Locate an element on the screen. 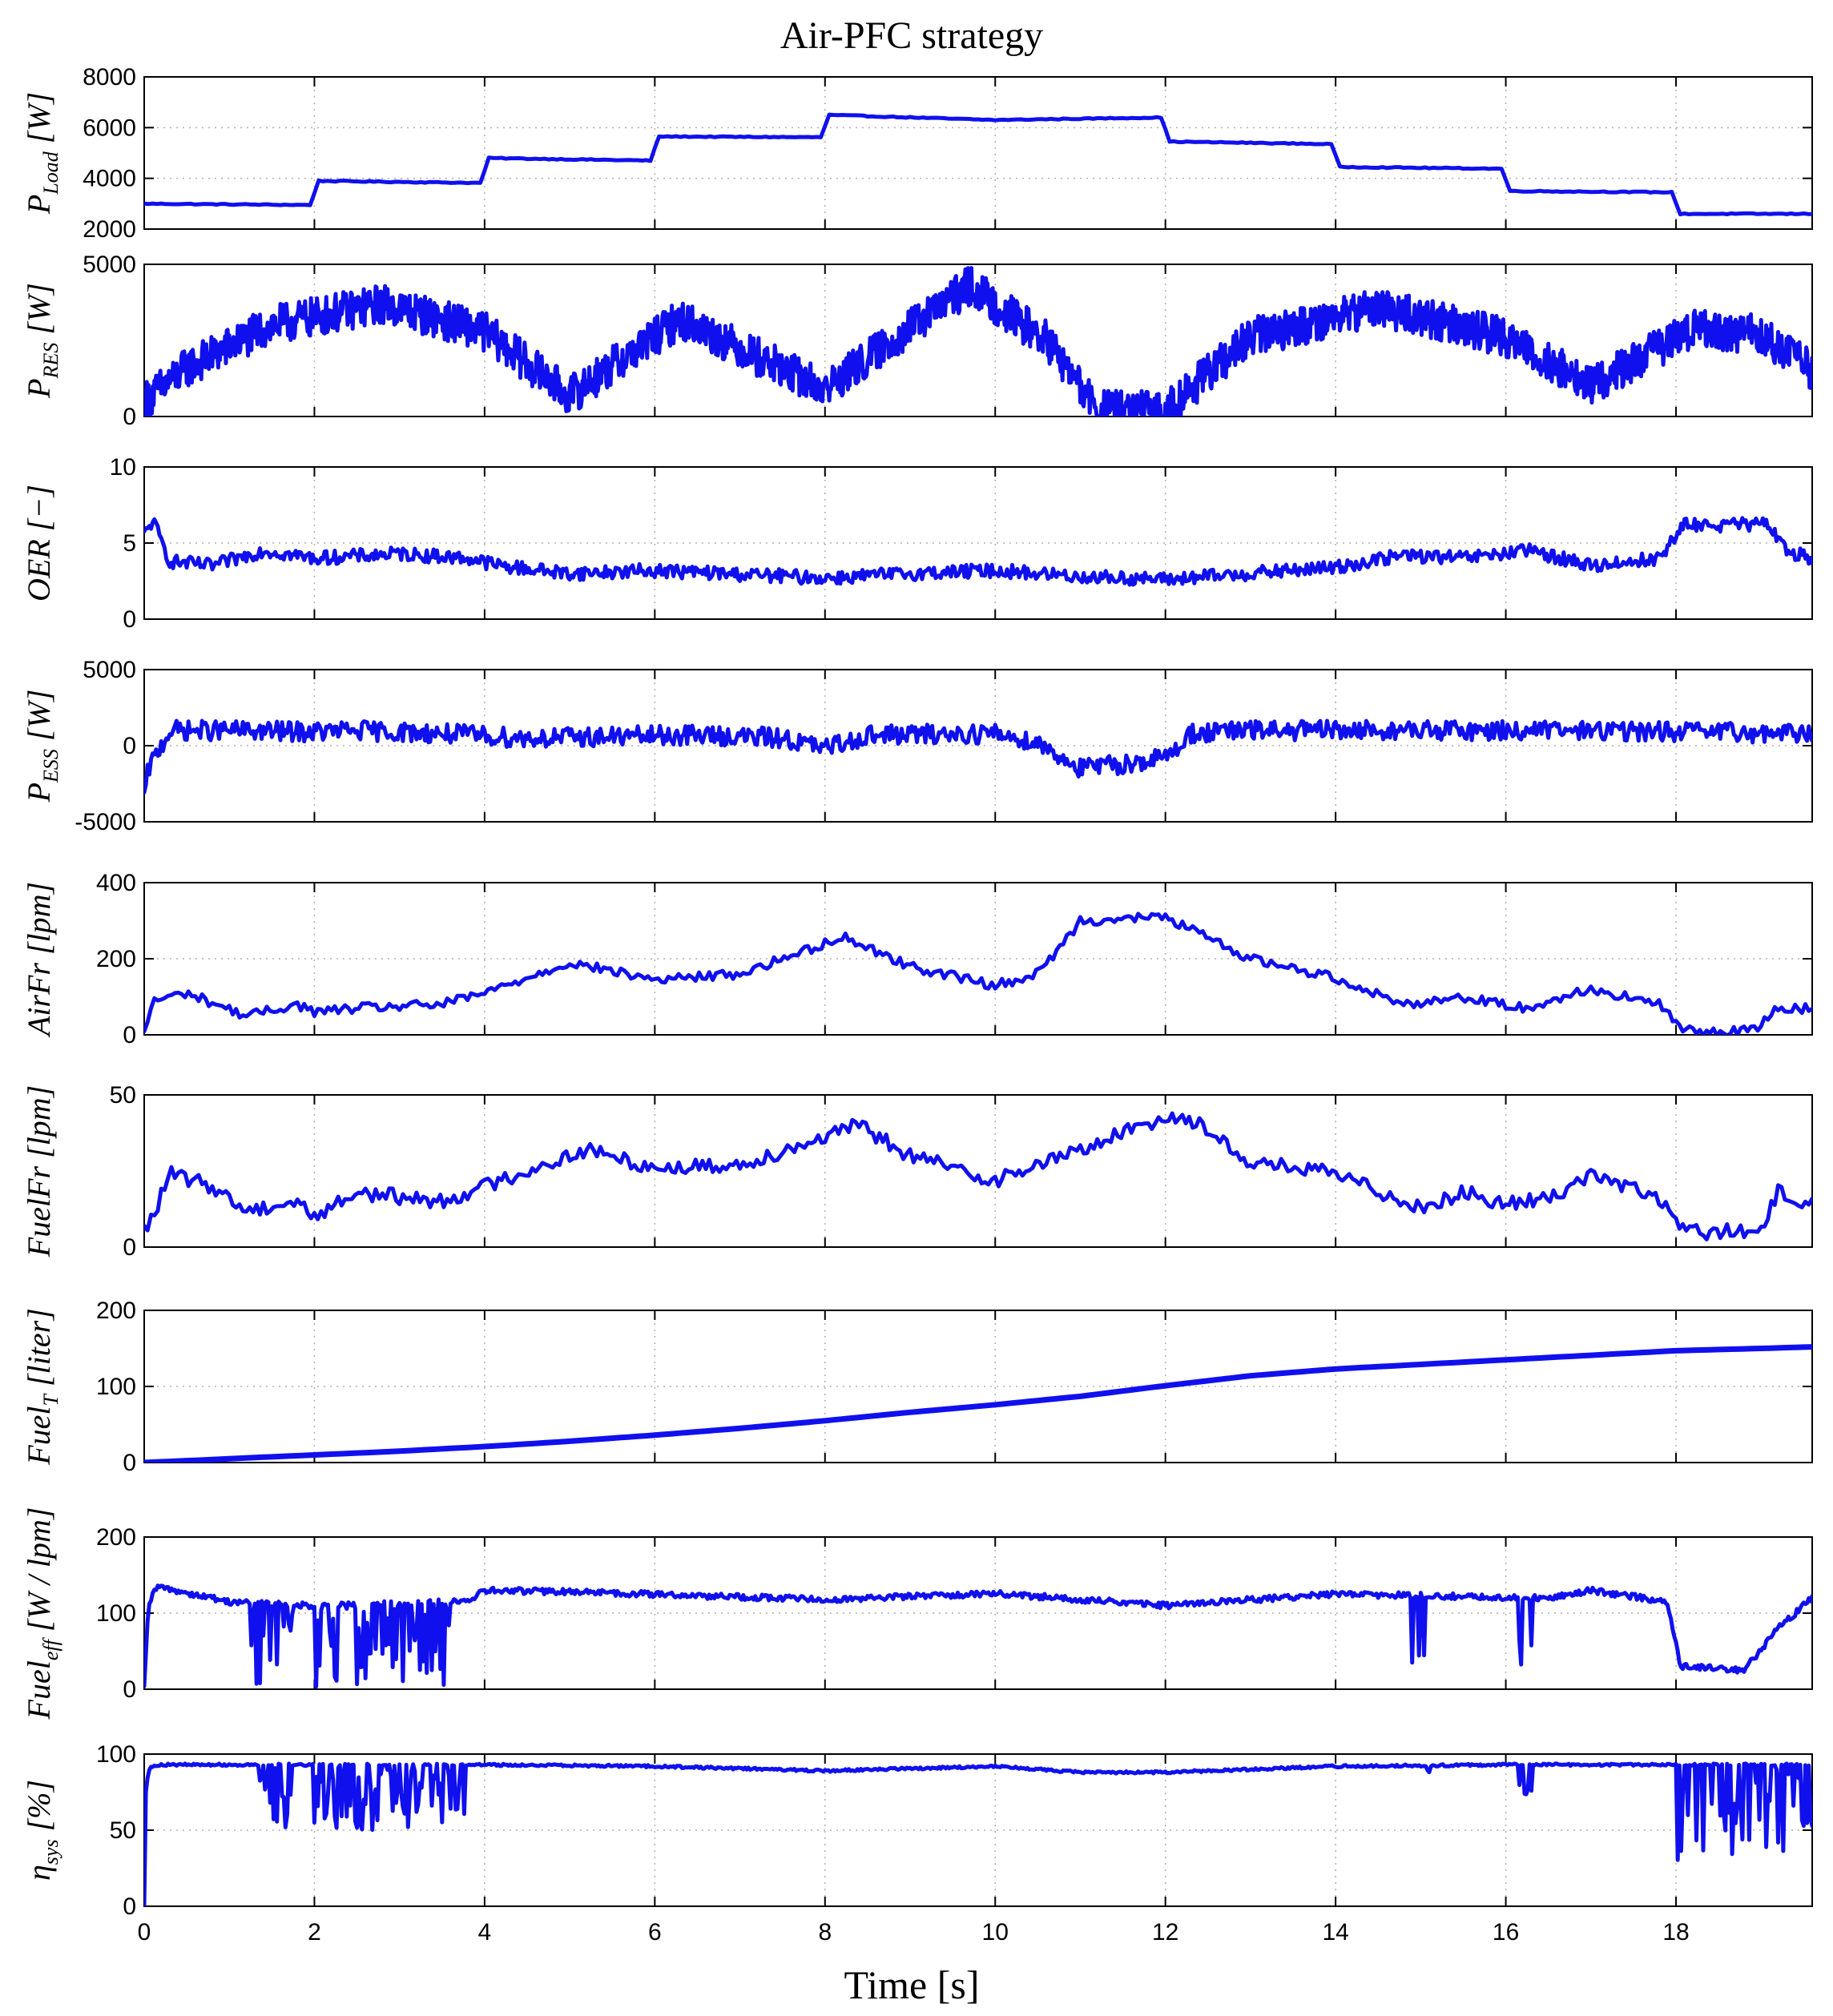 Image resolution: width=1833 pixels, height=2016 pixels. y-axis-label: PLoad [W] is located at coordinates (41, 153).